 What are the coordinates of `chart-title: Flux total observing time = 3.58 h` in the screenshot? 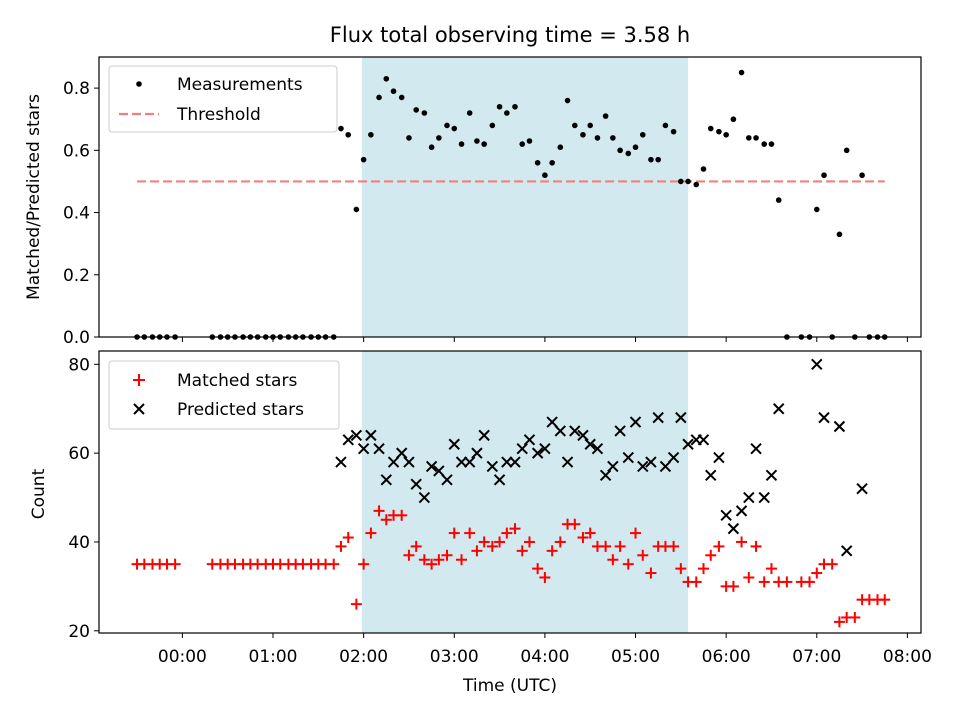 It's located at (510, 35).